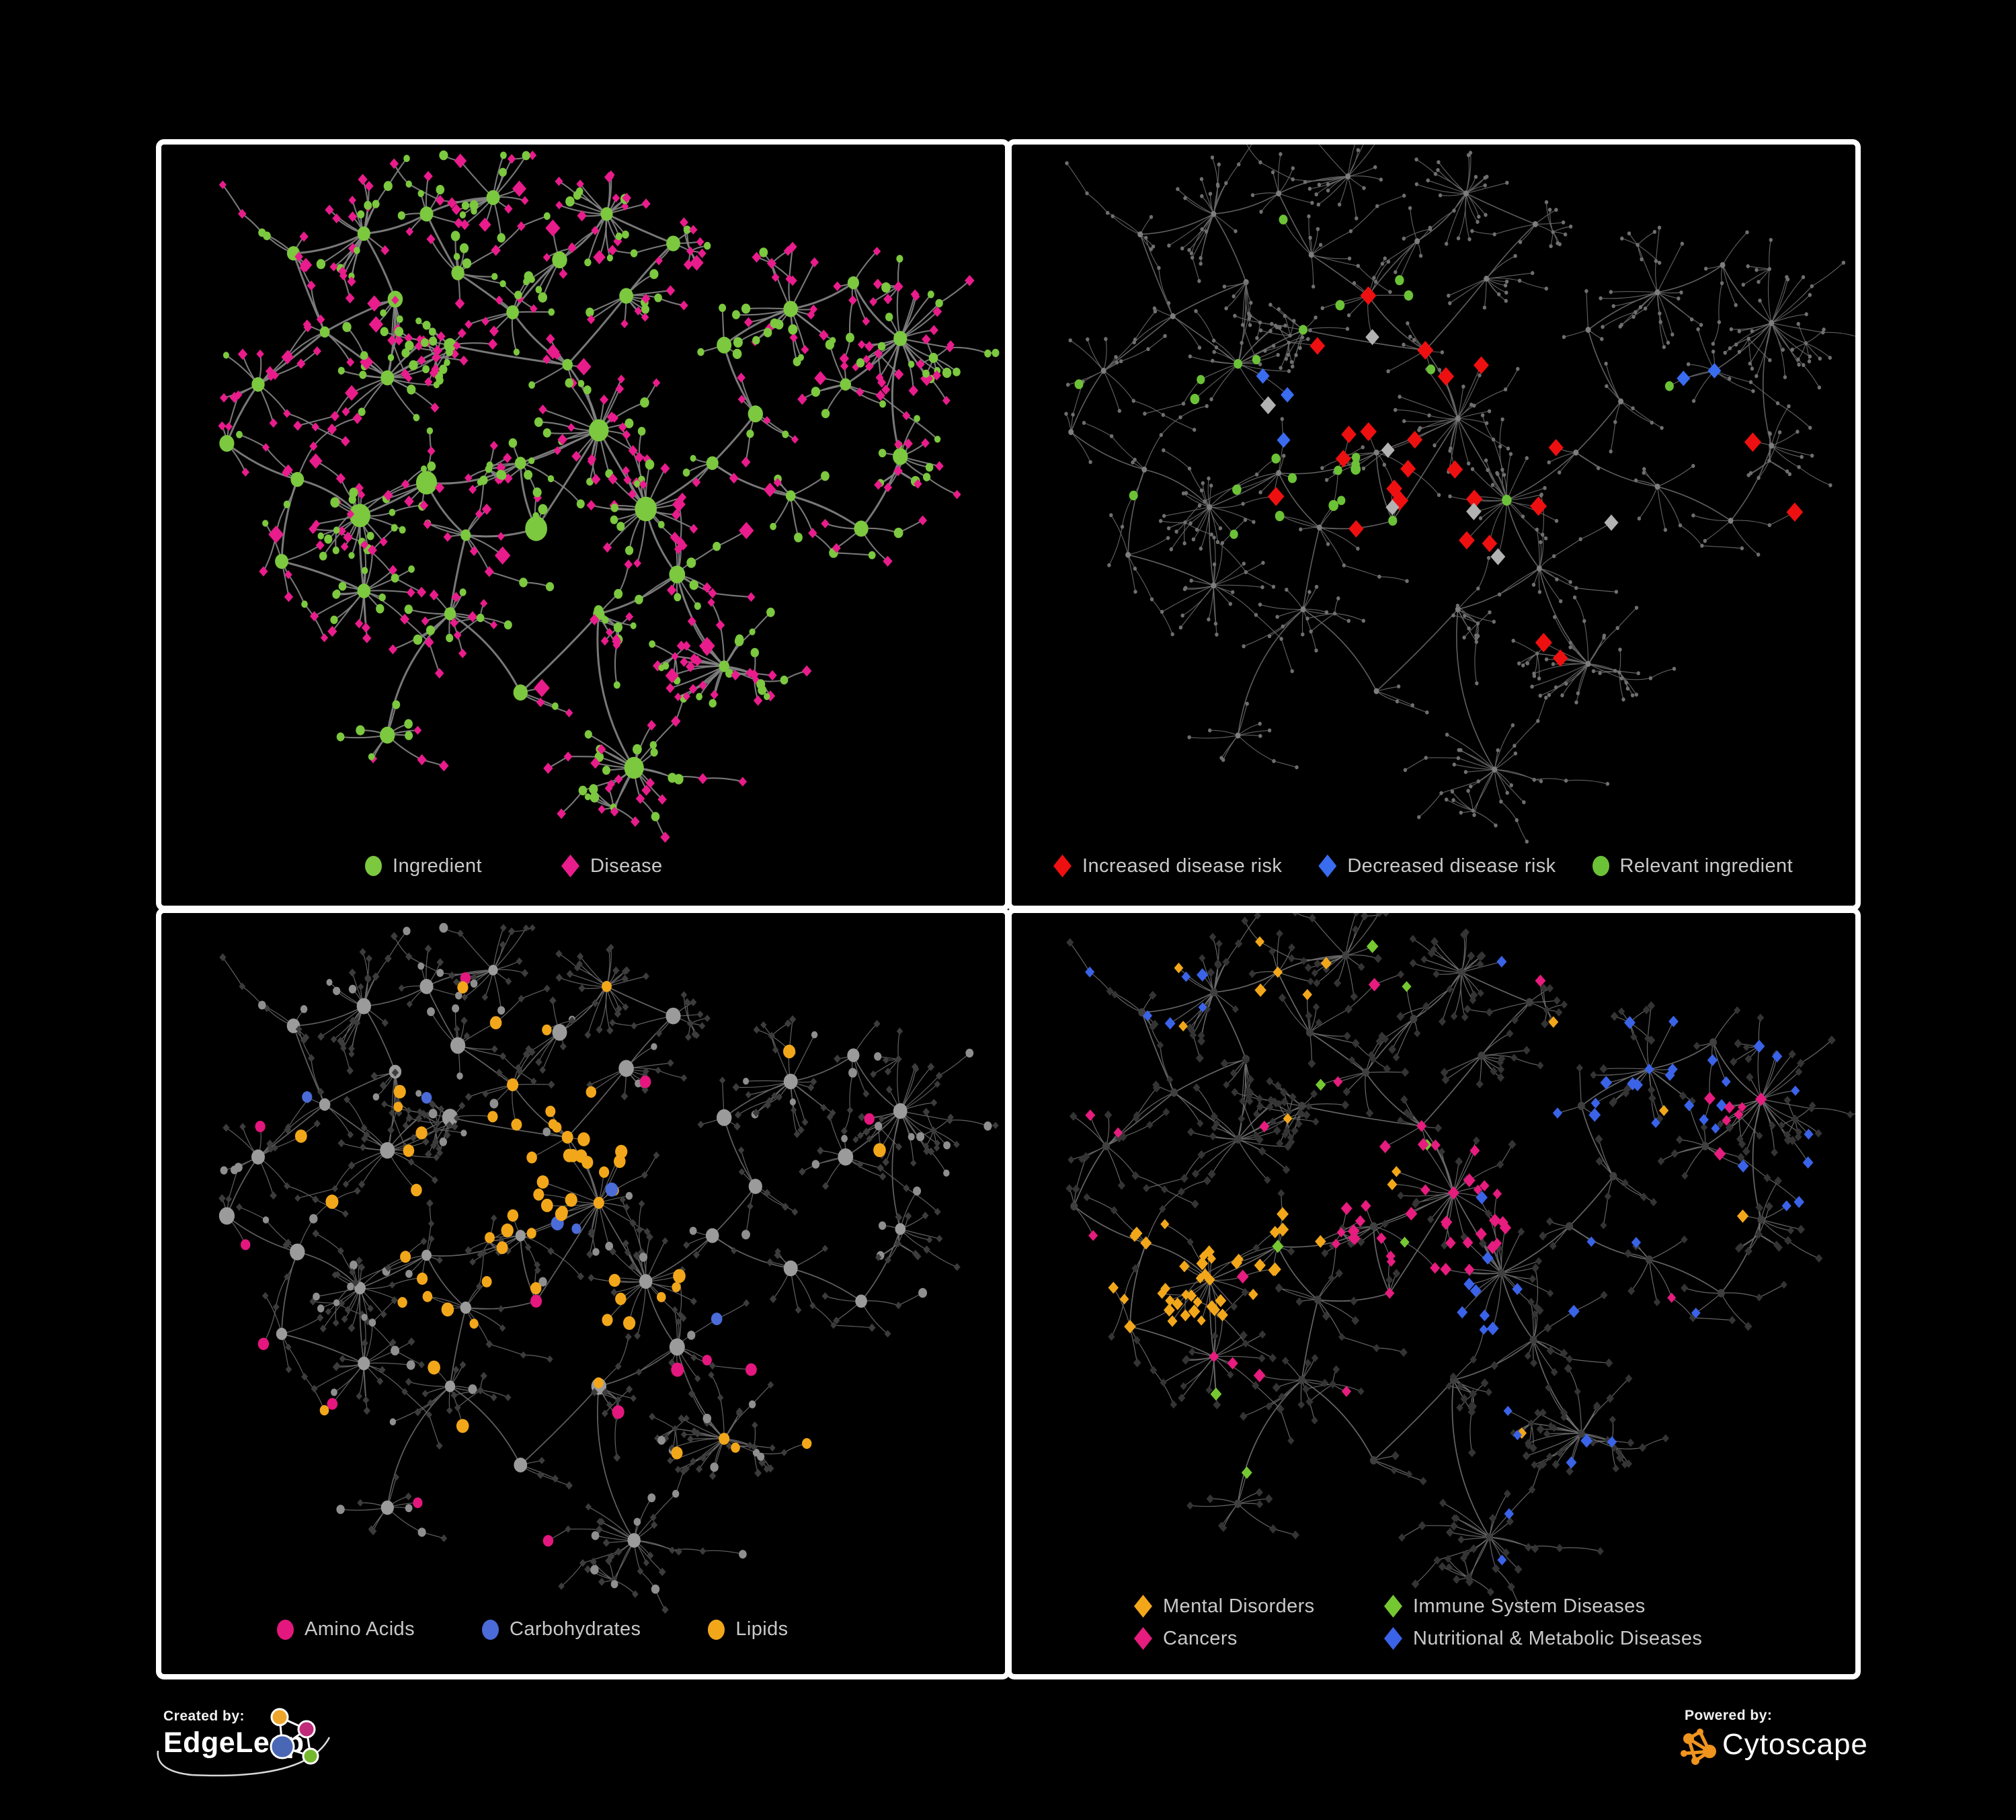 The height and width of the screenshot is (1820, 2016). I want to click on legend-label: Increased disease risk, so click(1182, 866).